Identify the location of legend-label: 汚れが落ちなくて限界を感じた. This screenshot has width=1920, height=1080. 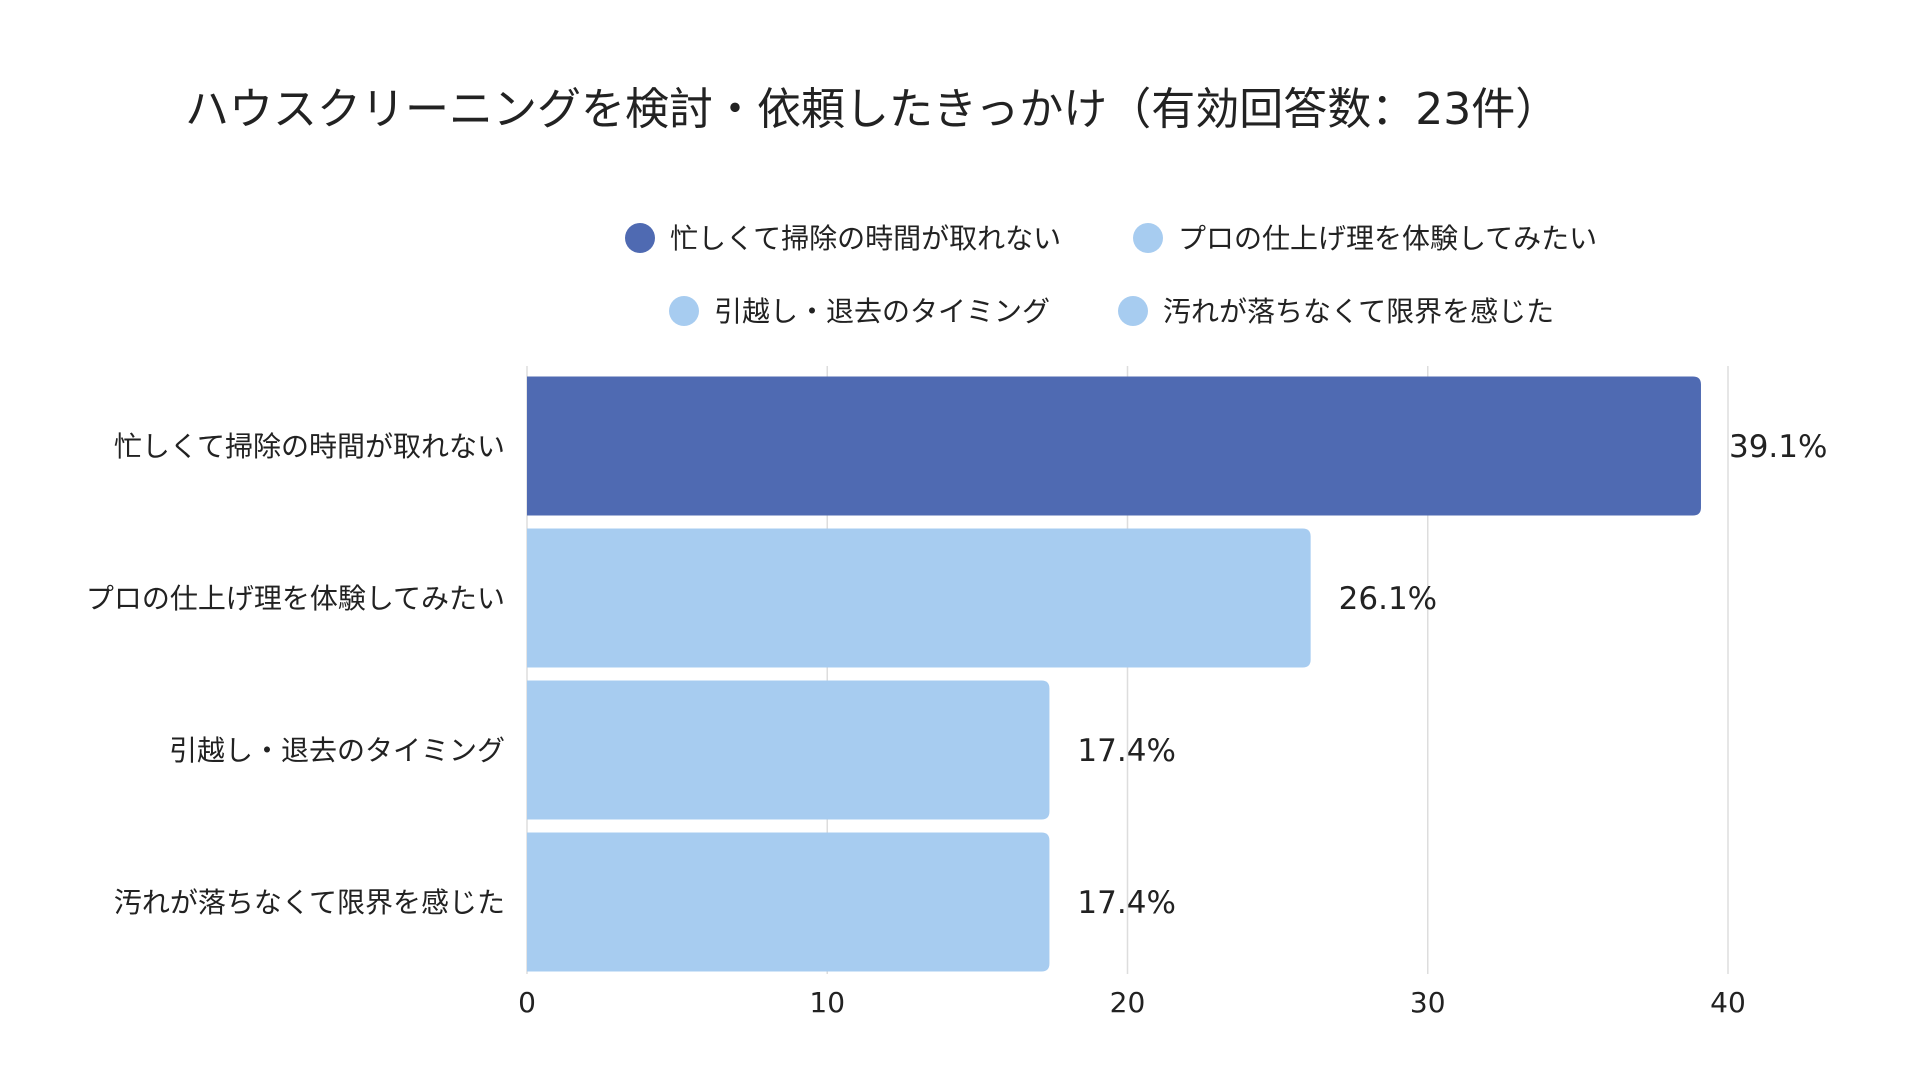
(1358, 311).